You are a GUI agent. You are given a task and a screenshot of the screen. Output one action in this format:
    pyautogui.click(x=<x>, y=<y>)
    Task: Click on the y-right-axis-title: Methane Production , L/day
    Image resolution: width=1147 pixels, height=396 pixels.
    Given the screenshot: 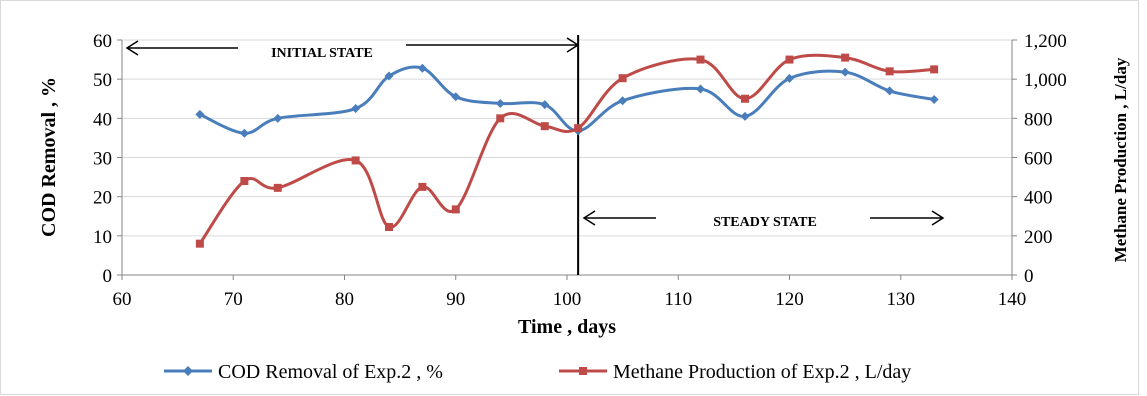 What is the action you would take?
    pyautogui.click(x=1120, y=159)
    